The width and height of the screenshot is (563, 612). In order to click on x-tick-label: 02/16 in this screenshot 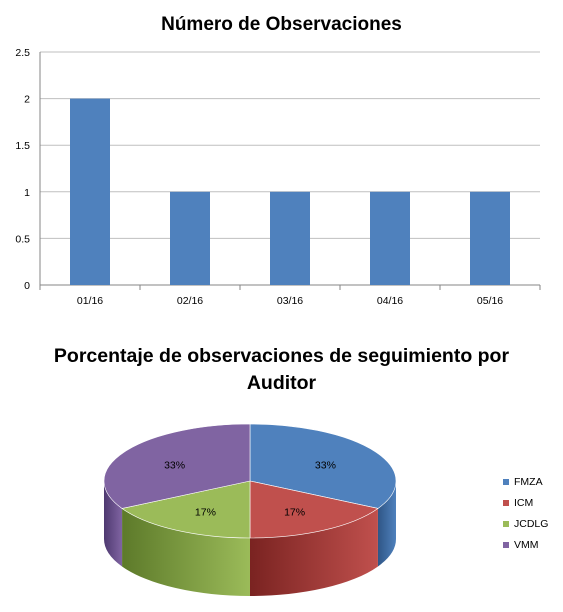, I will do `click(190, 301)`.